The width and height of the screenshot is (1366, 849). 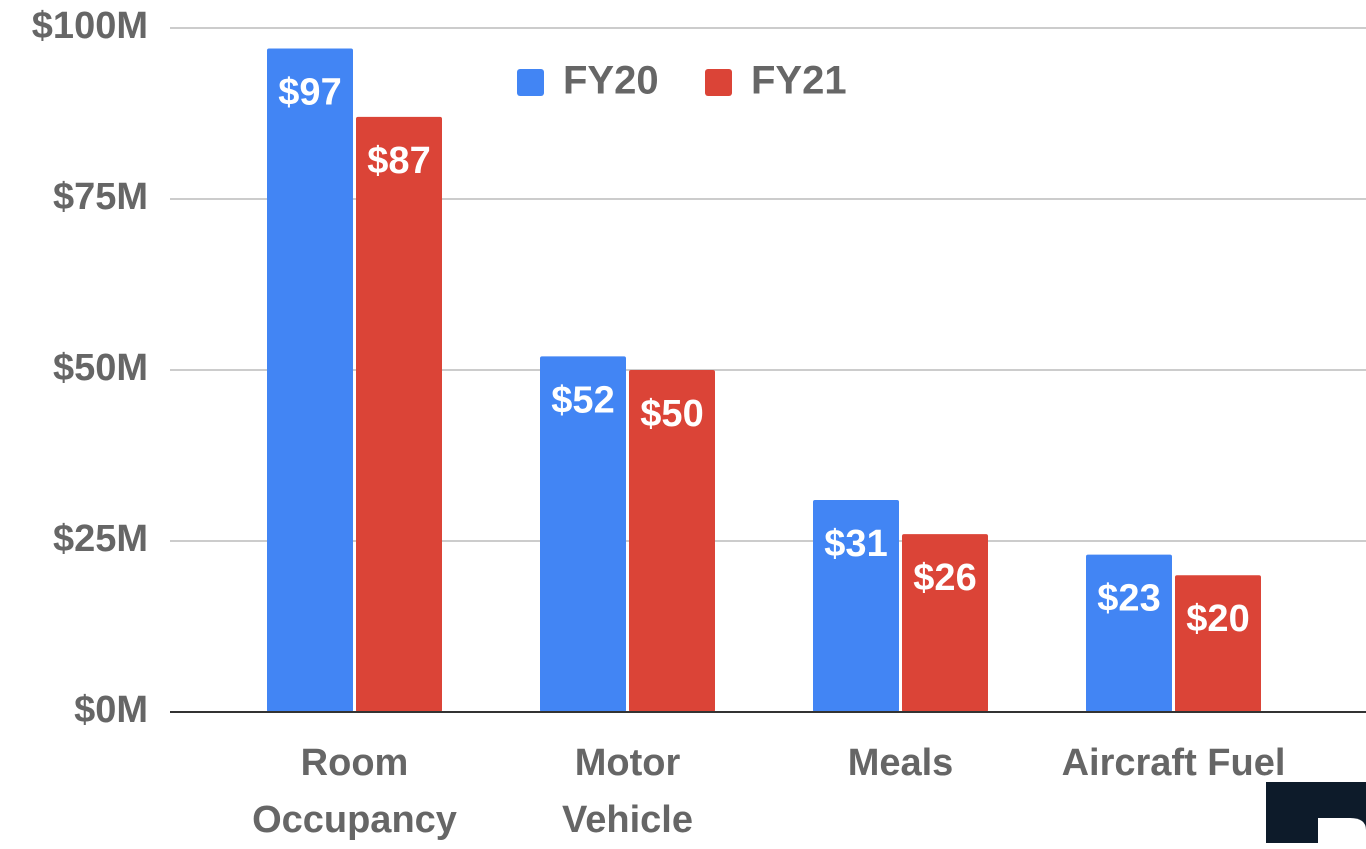 I want to click on legend-label: FY21, so click(x=799, y=81).